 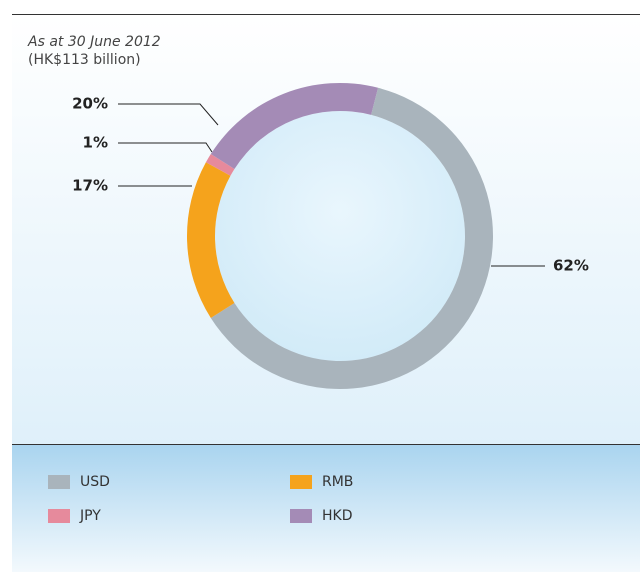 What do you see at coordinates (94, 42) in the screenshot?
I see `chart-title: As at 30 June 2012` at bounding box center [94, 42].